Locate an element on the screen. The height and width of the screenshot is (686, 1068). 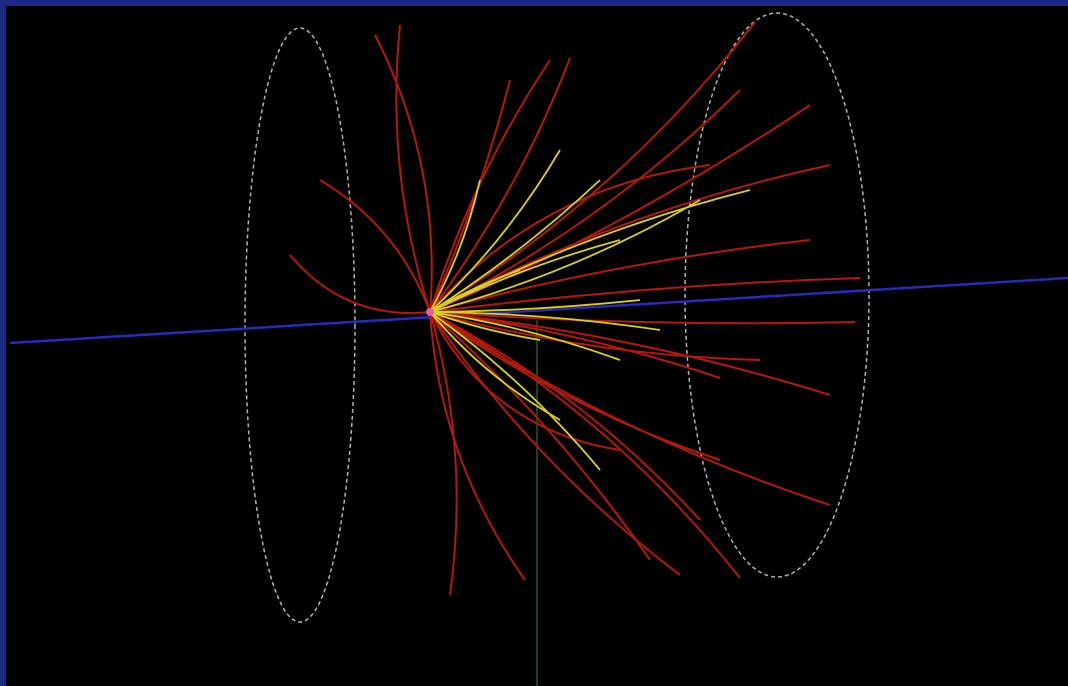
beam-axis is located at coordinates (538, 310).